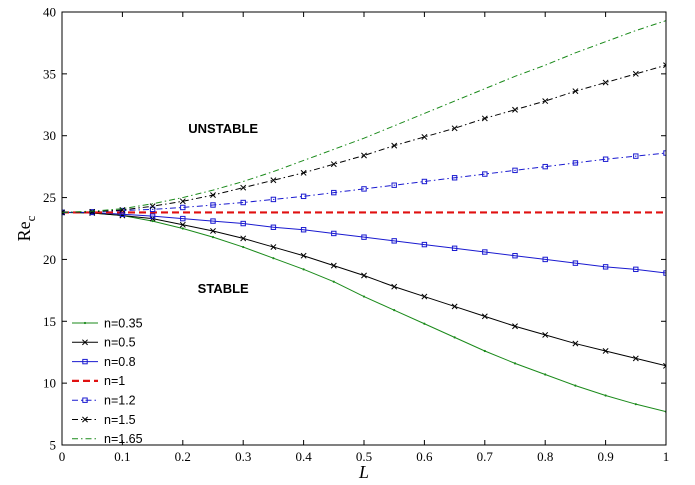  I want to click on point-n=0.35-8, so click(303, 269).